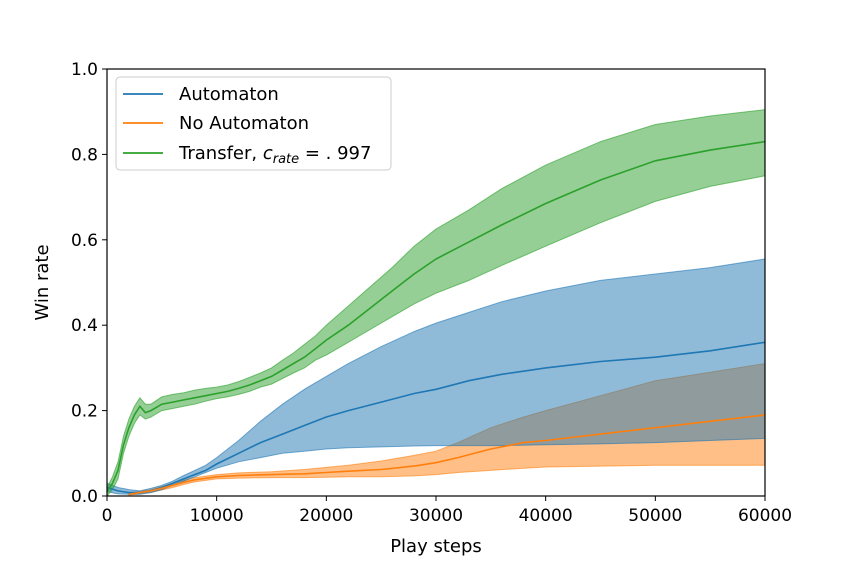 The width and height of the screenshot is (850, 567). I want to click on legend-label-1: No Automaton, so click(244, 123).